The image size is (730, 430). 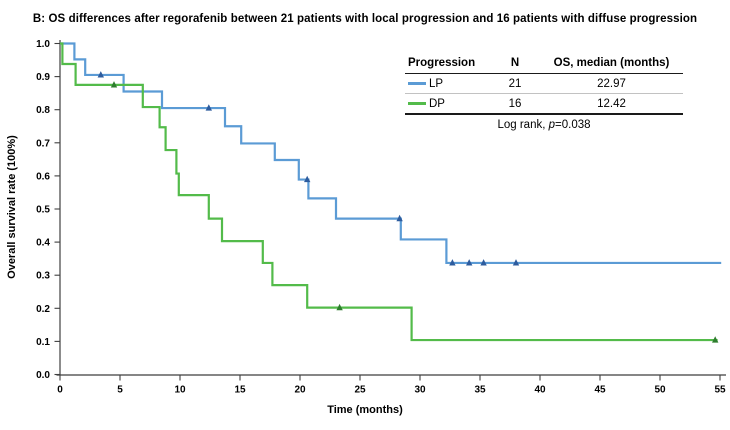 I want to click on svg-text: 0.5, so click(x=43, y=210).